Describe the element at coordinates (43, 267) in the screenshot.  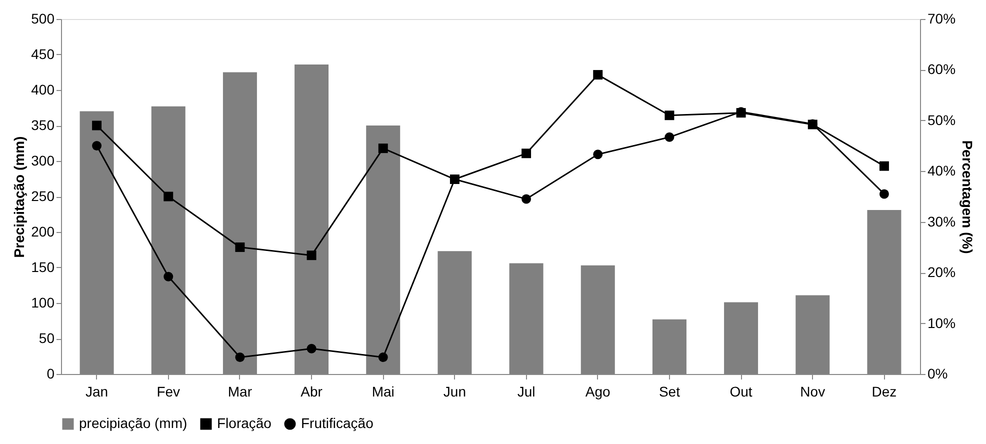
I see `y-tick-label: 150` at that location.